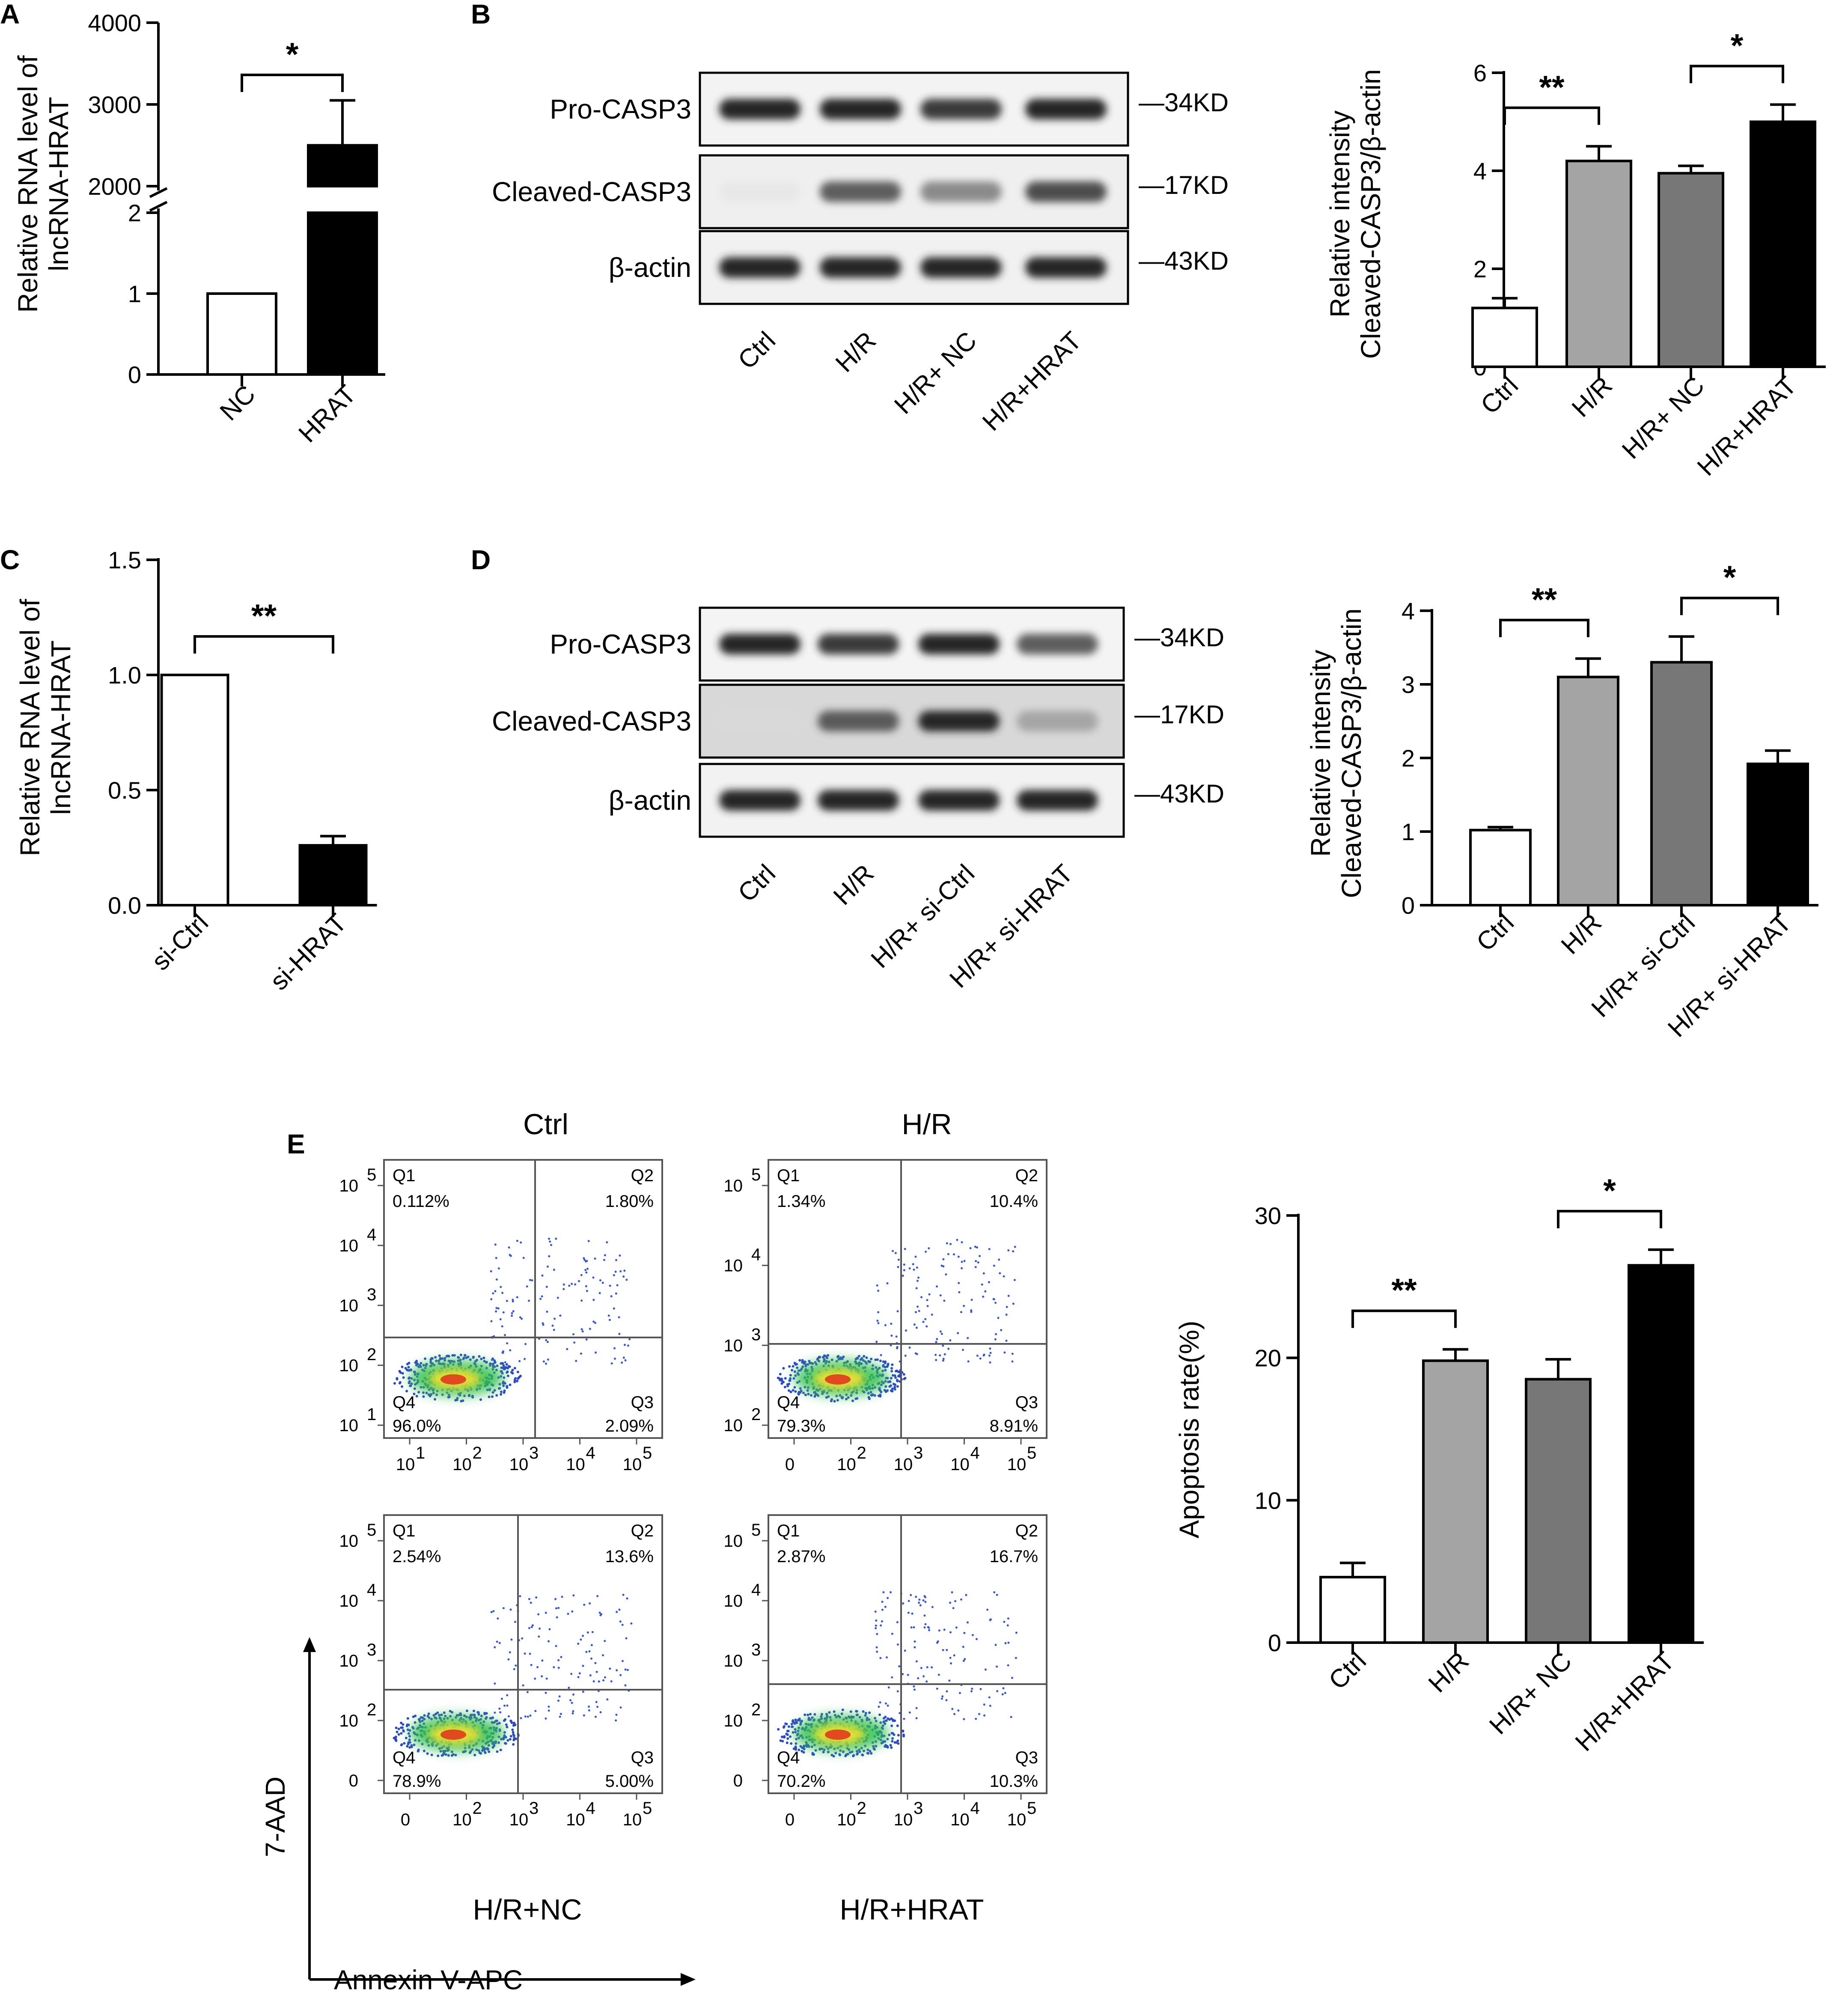 This screenshot has height=1994, width=1848. I want to click on y-tick-label: 20, so click(1268, 1358).